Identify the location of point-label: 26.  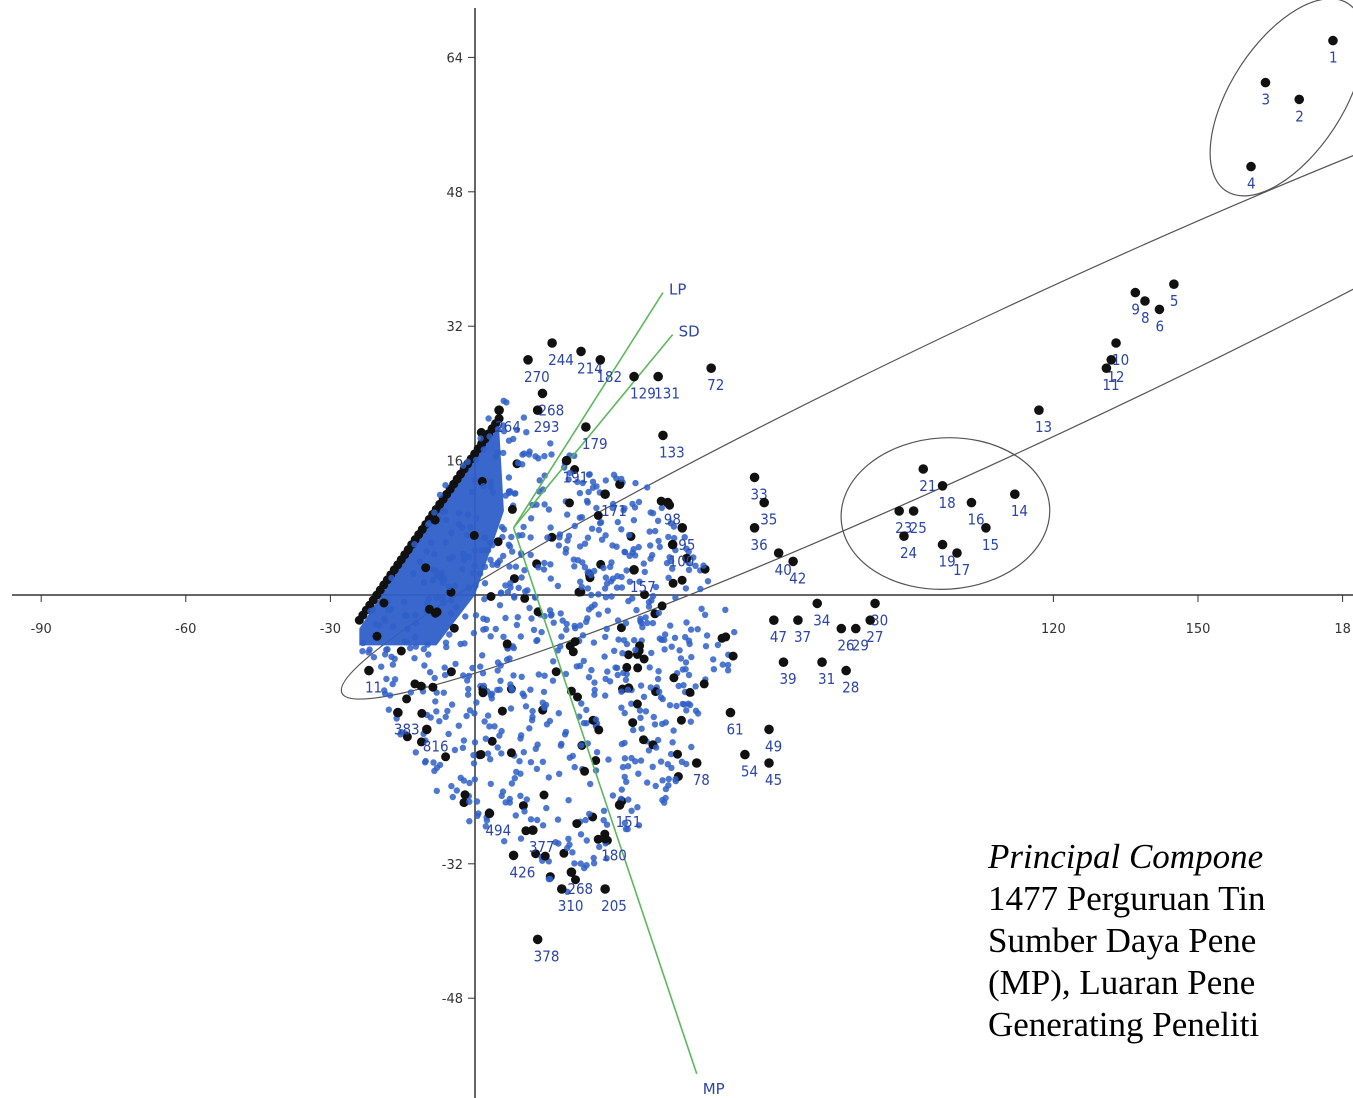
(845, 646).